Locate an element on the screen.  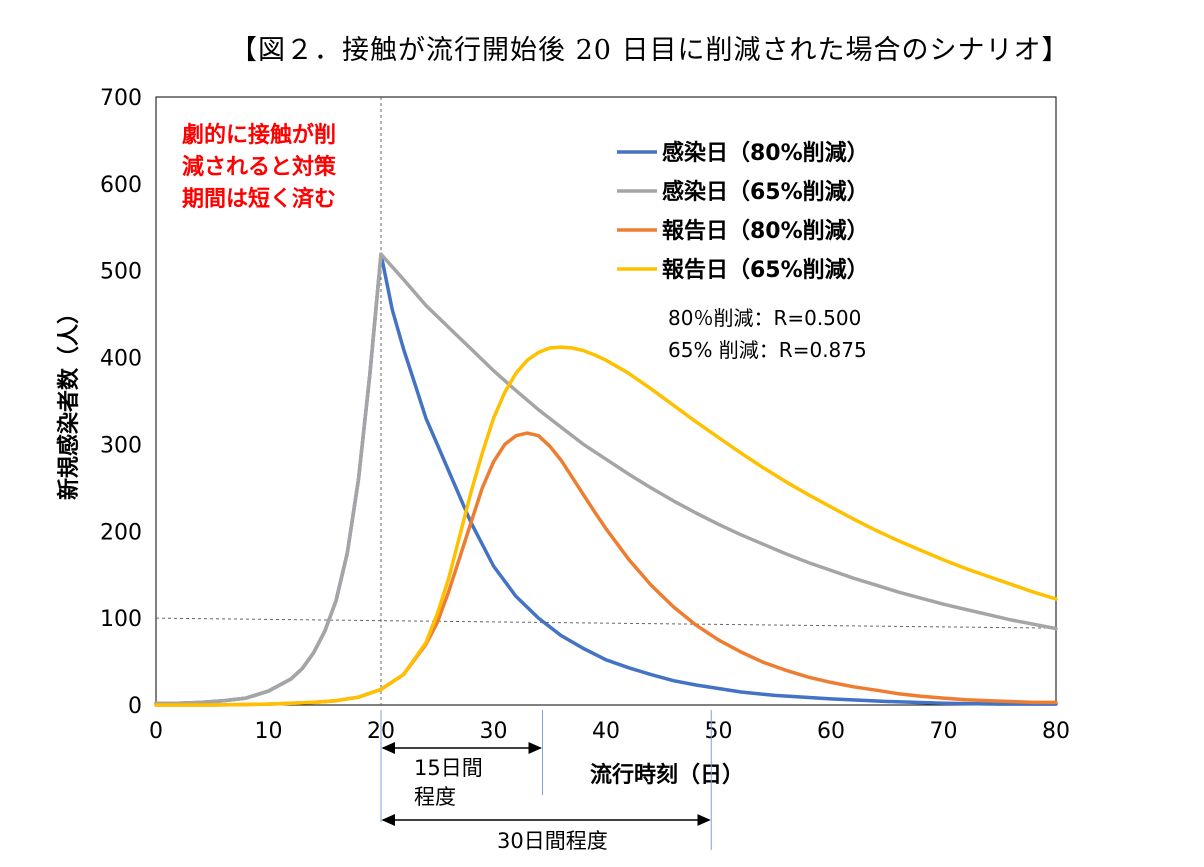
x-tick-label: 50 is located at coordinates (719, 731).